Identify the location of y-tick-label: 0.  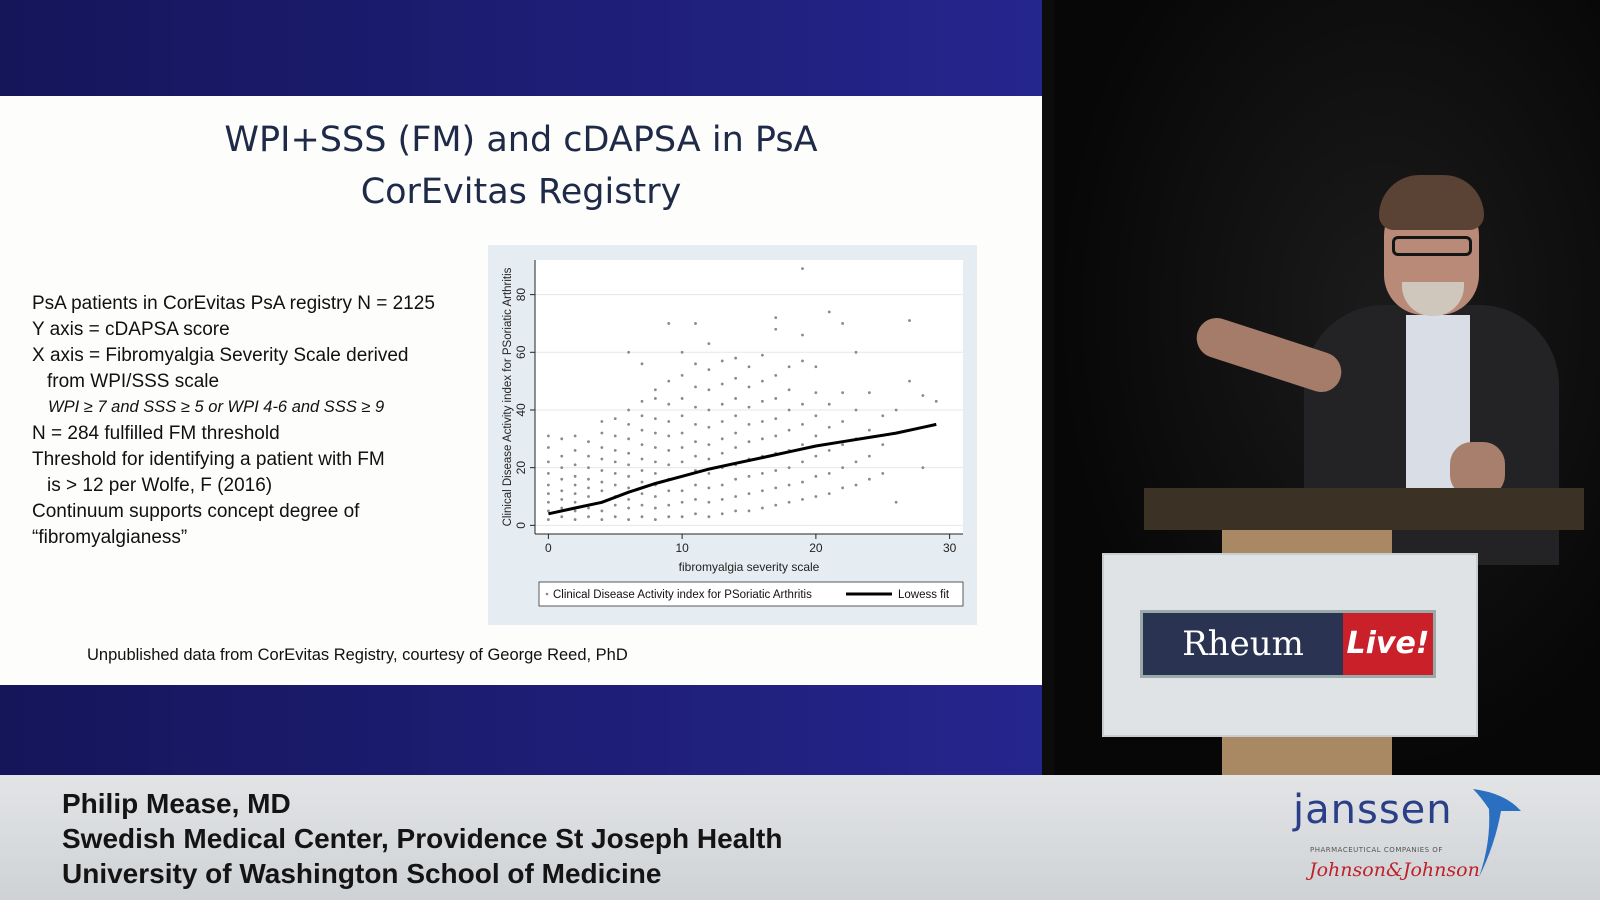
(521, 525).